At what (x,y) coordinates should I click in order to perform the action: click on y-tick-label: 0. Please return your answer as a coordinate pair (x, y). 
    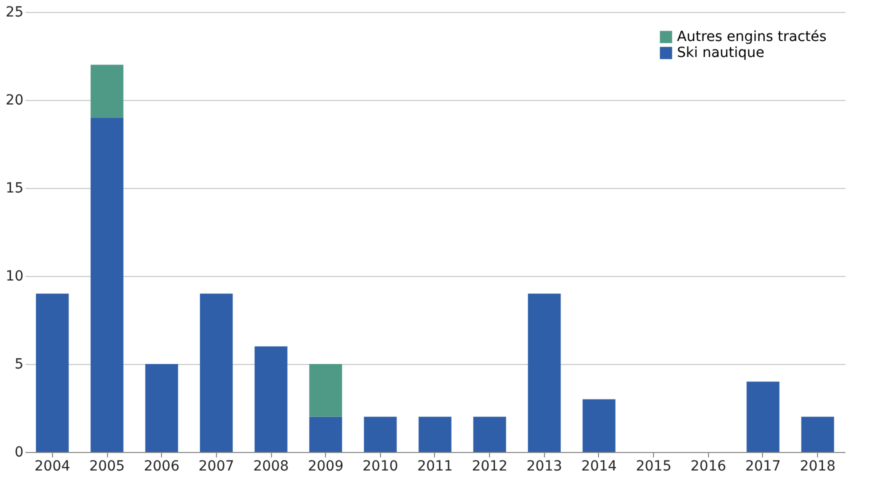
    Looking at the image, I should click on (19, 452).